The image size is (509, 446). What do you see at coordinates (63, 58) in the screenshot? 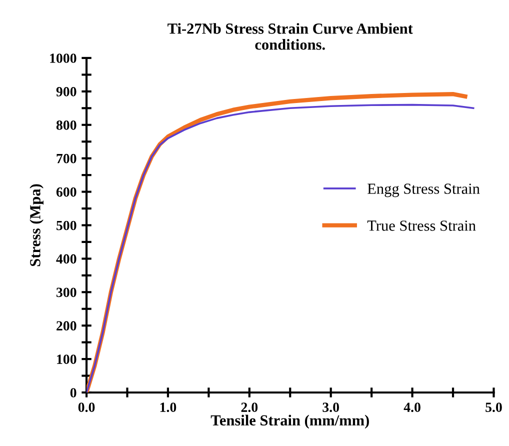
I see `y-tick-label: 1000` at bounding box center [63, 58].